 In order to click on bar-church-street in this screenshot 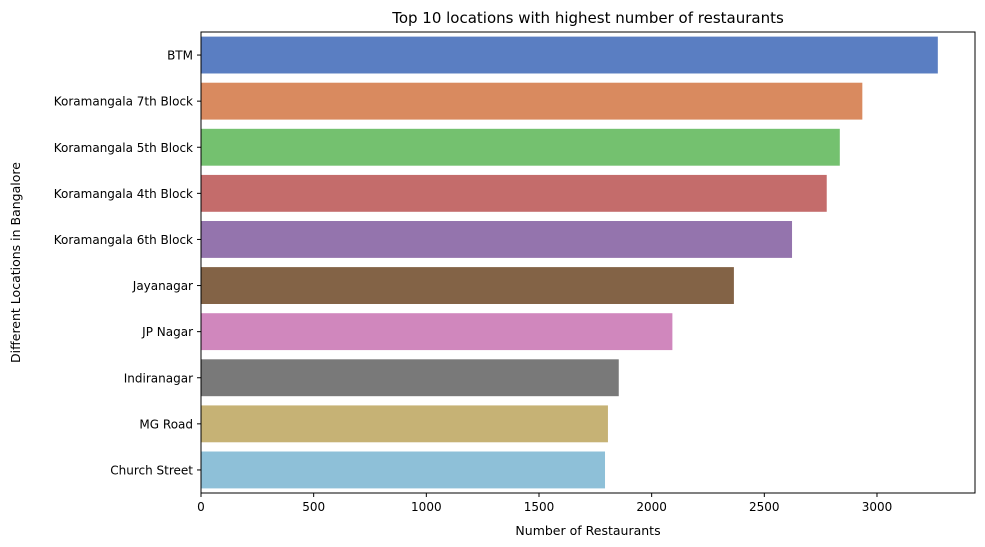, I will do `click(403, 470)`.